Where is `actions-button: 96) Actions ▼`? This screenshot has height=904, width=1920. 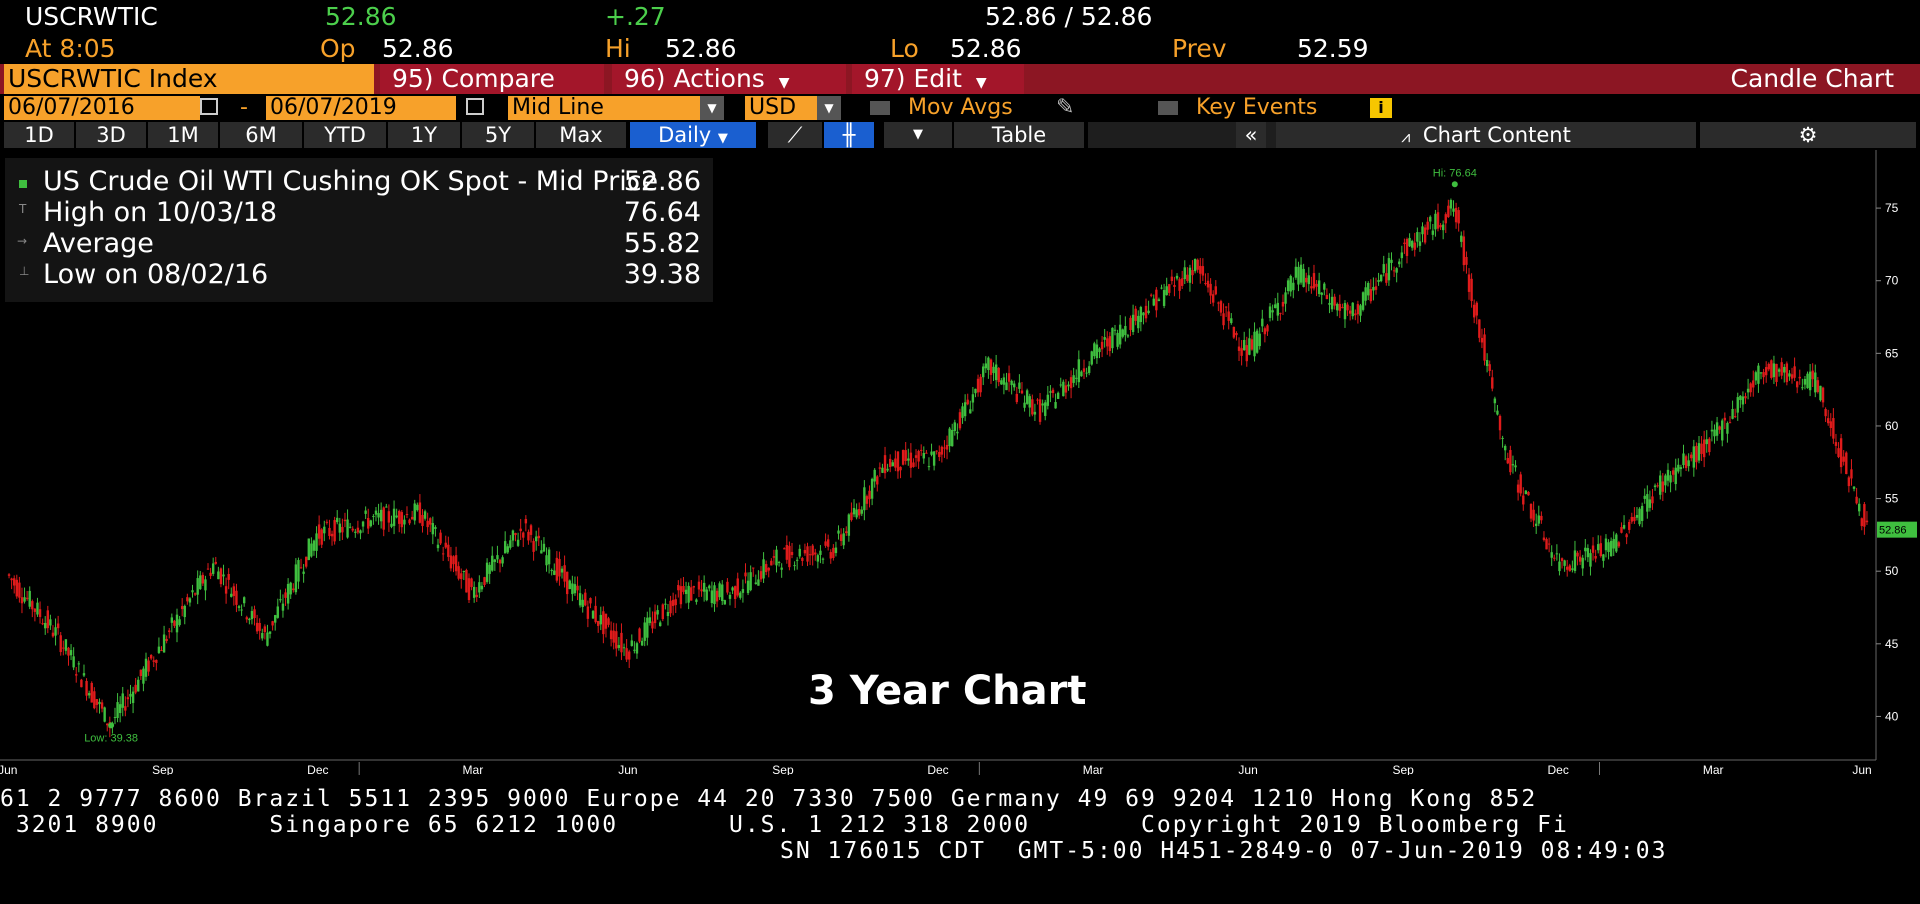
actions-button: 96) Actions ▼ is located at coordinates (729, 79).